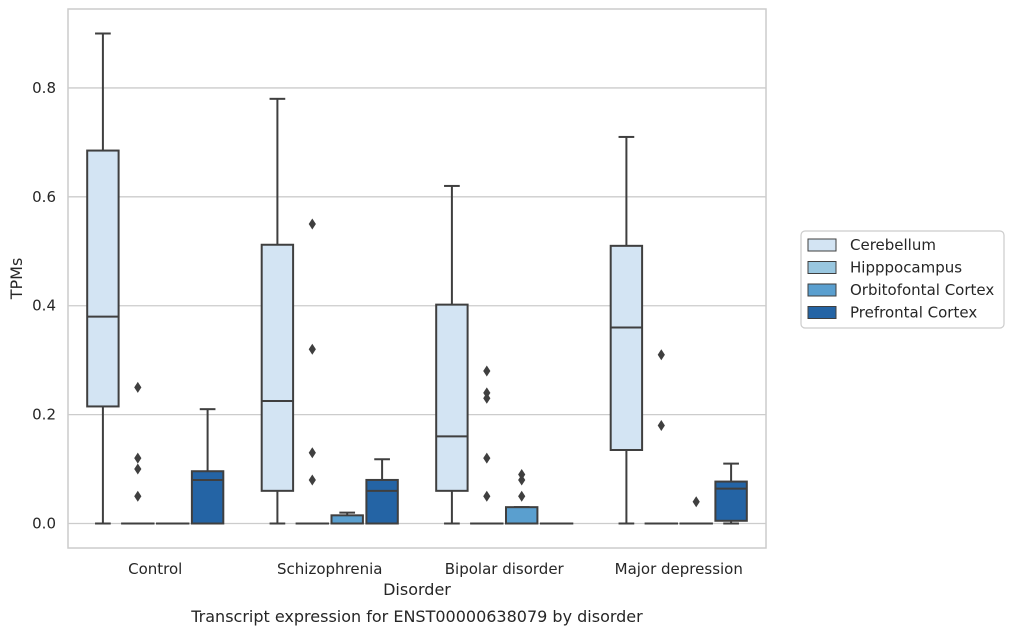  Describe the element at coordinates (16, 279) in the screenshot. I see `y-axis-label: TPMs` at that location.